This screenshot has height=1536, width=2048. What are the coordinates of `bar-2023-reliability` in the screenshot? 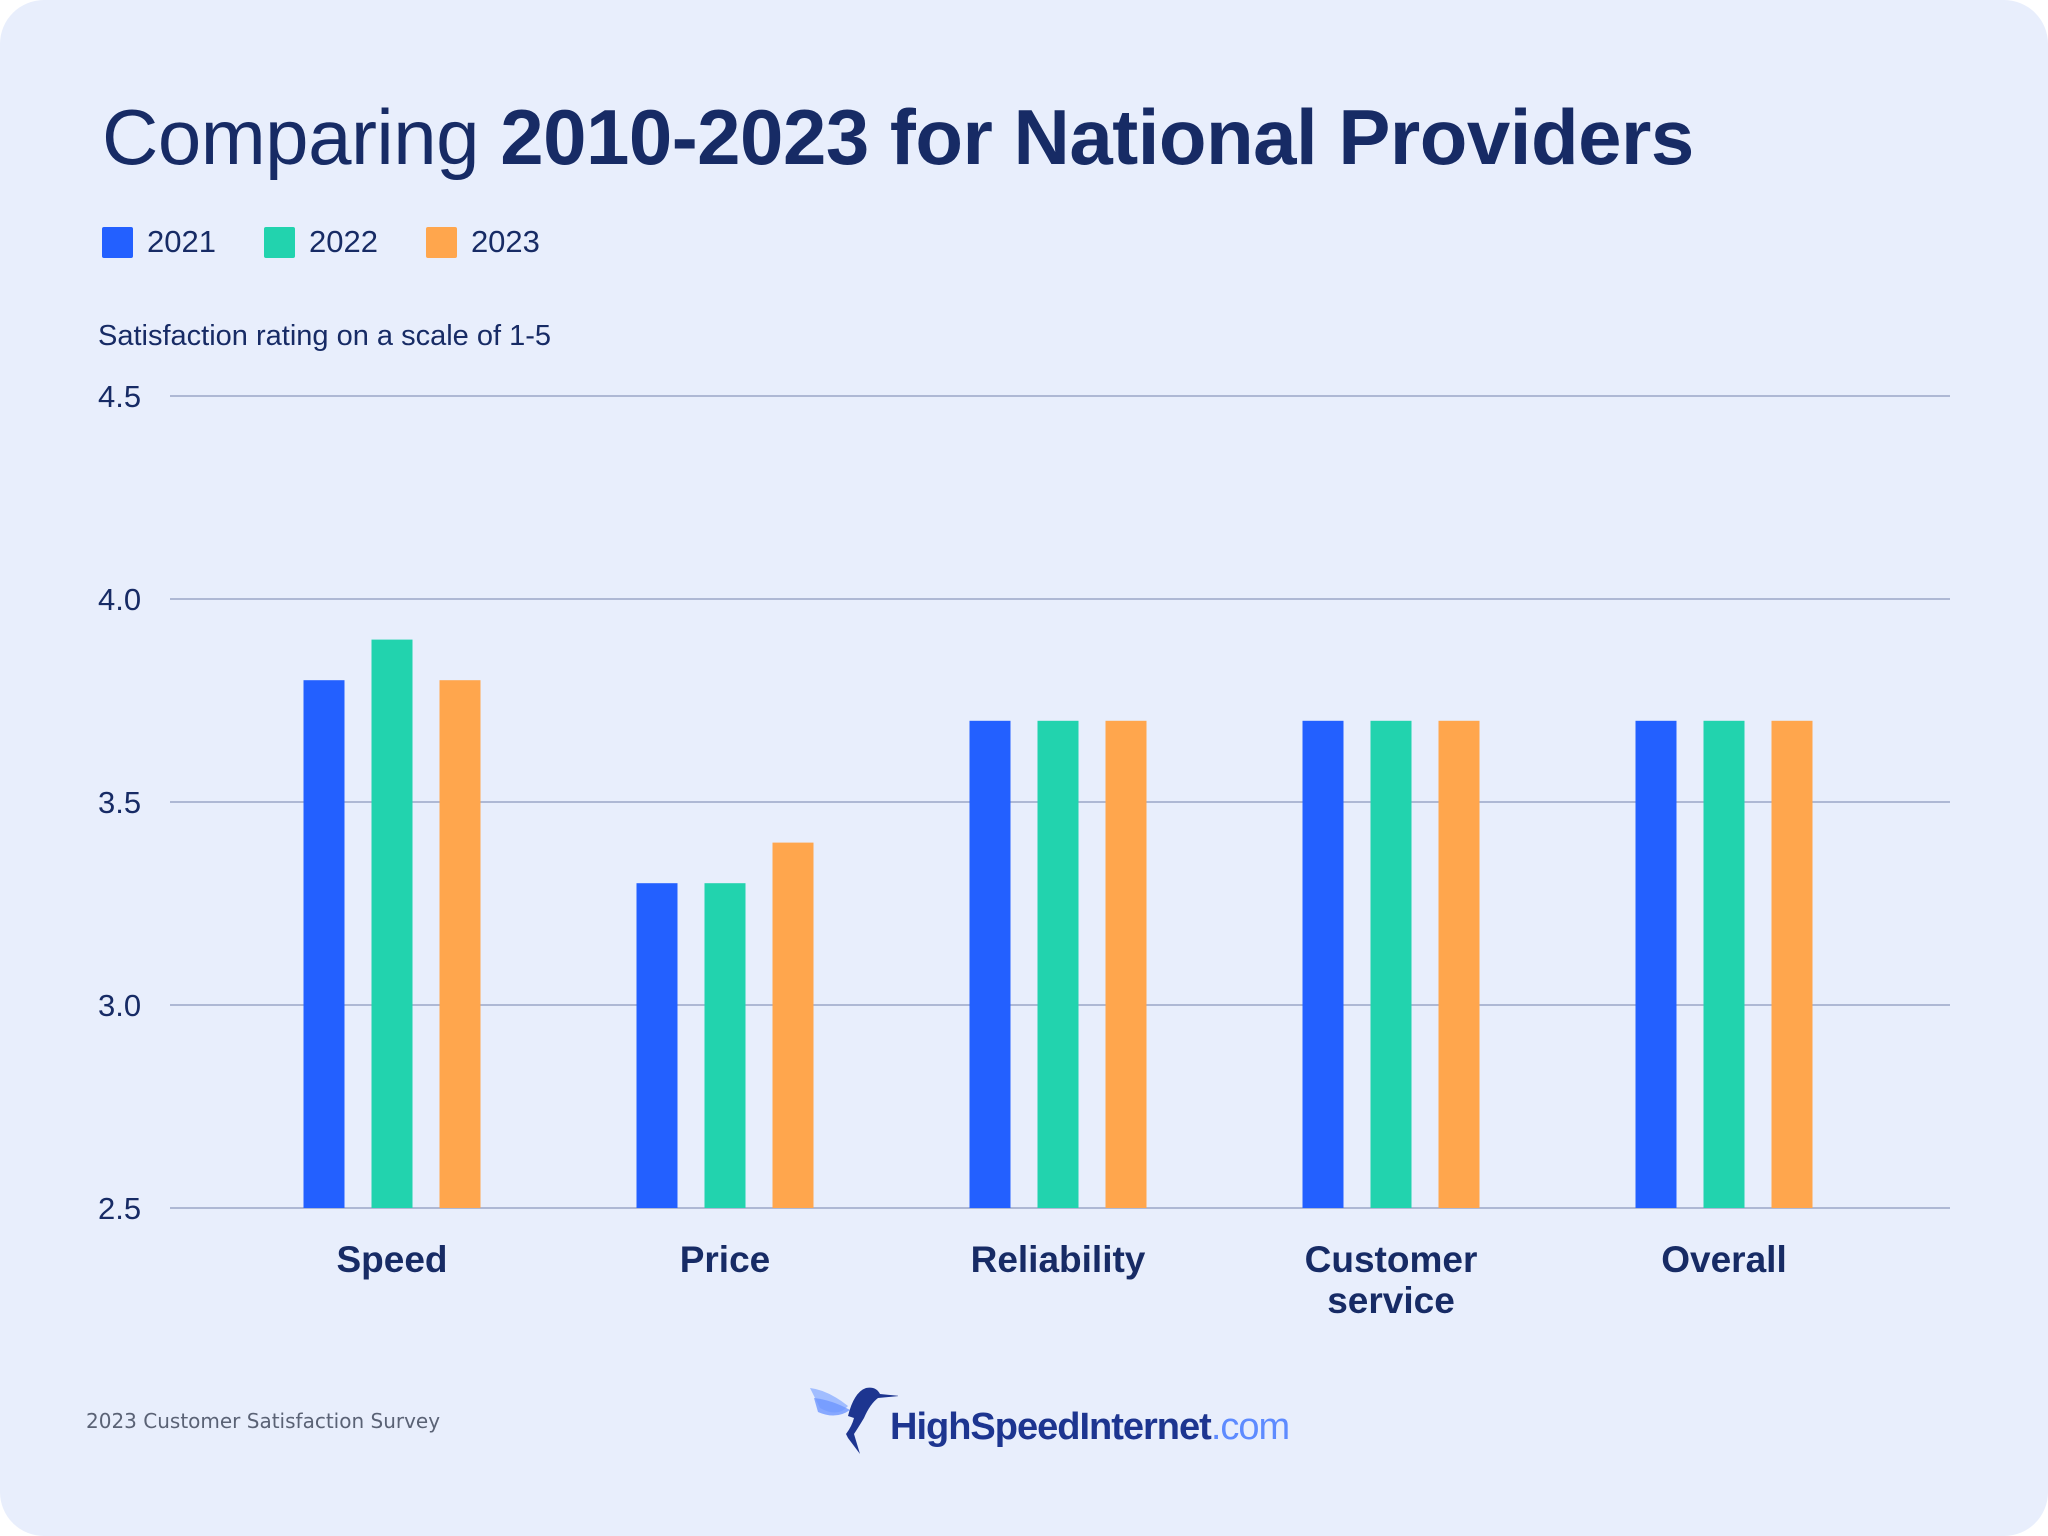 It's located at (1126, 964).